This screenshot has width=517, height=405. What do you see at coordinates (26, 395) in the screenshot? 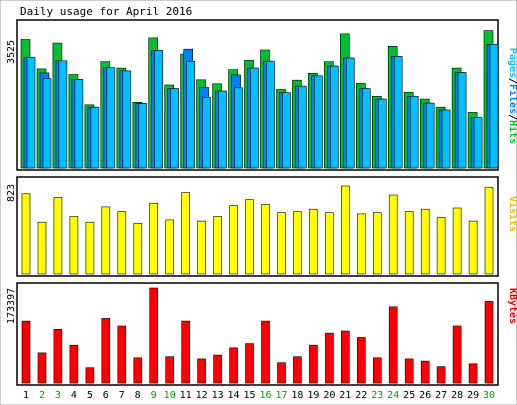
I see `day-label-1: 1` at bounding box center [26, 395].